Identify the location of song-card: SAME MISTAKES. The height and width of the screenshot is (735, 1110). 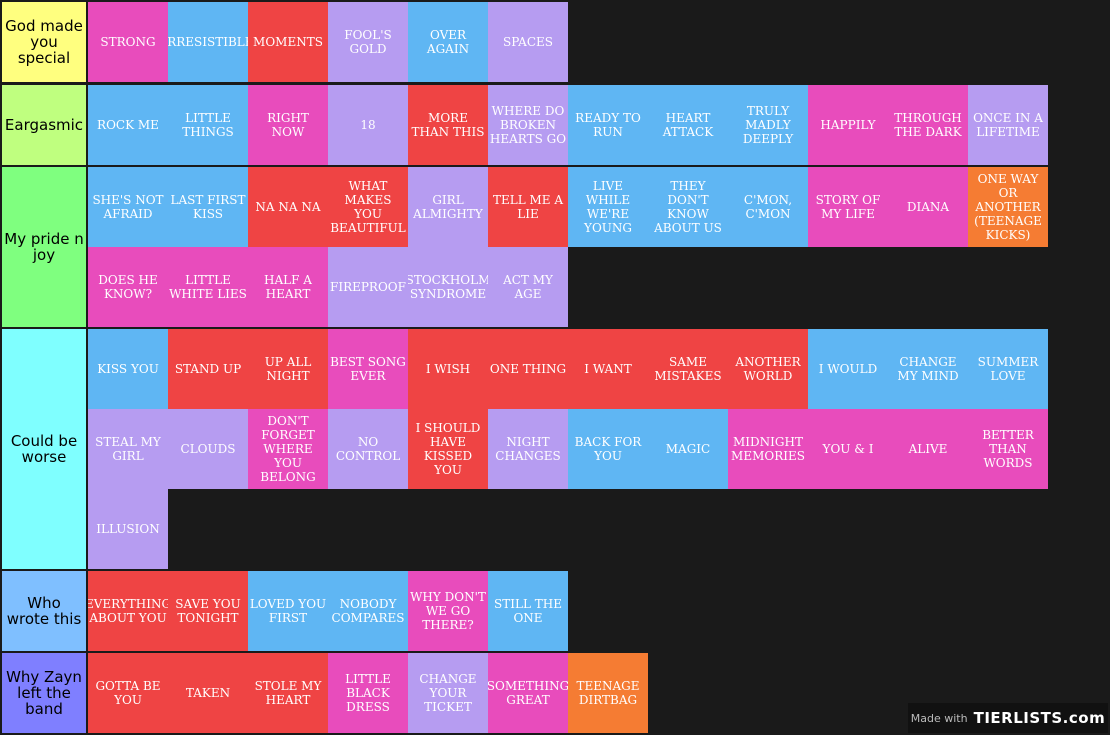
(688, 369).